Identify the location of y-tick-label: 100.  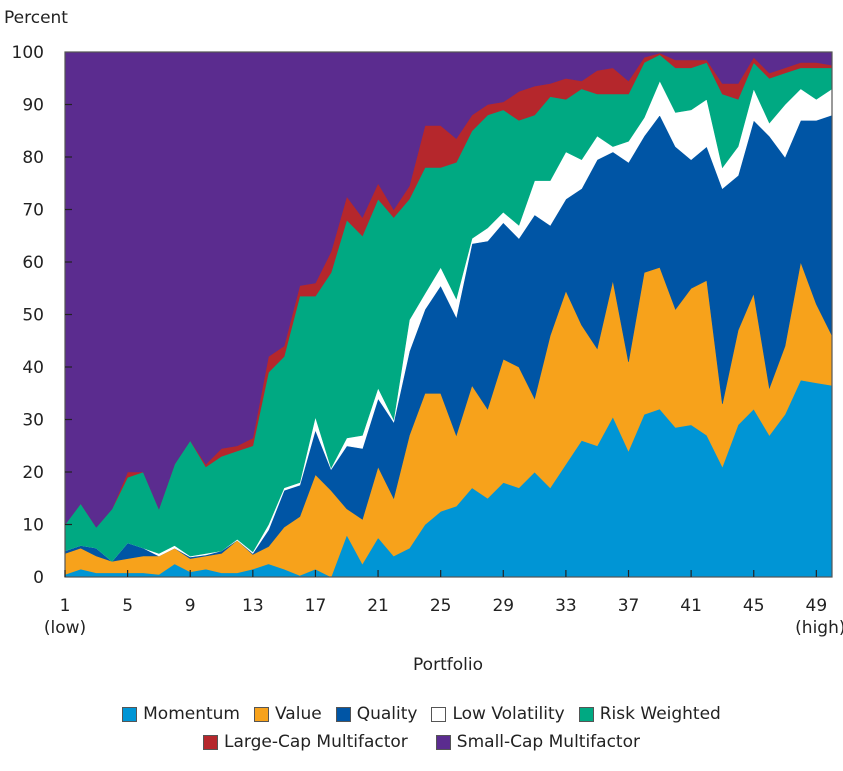
(28, 53).